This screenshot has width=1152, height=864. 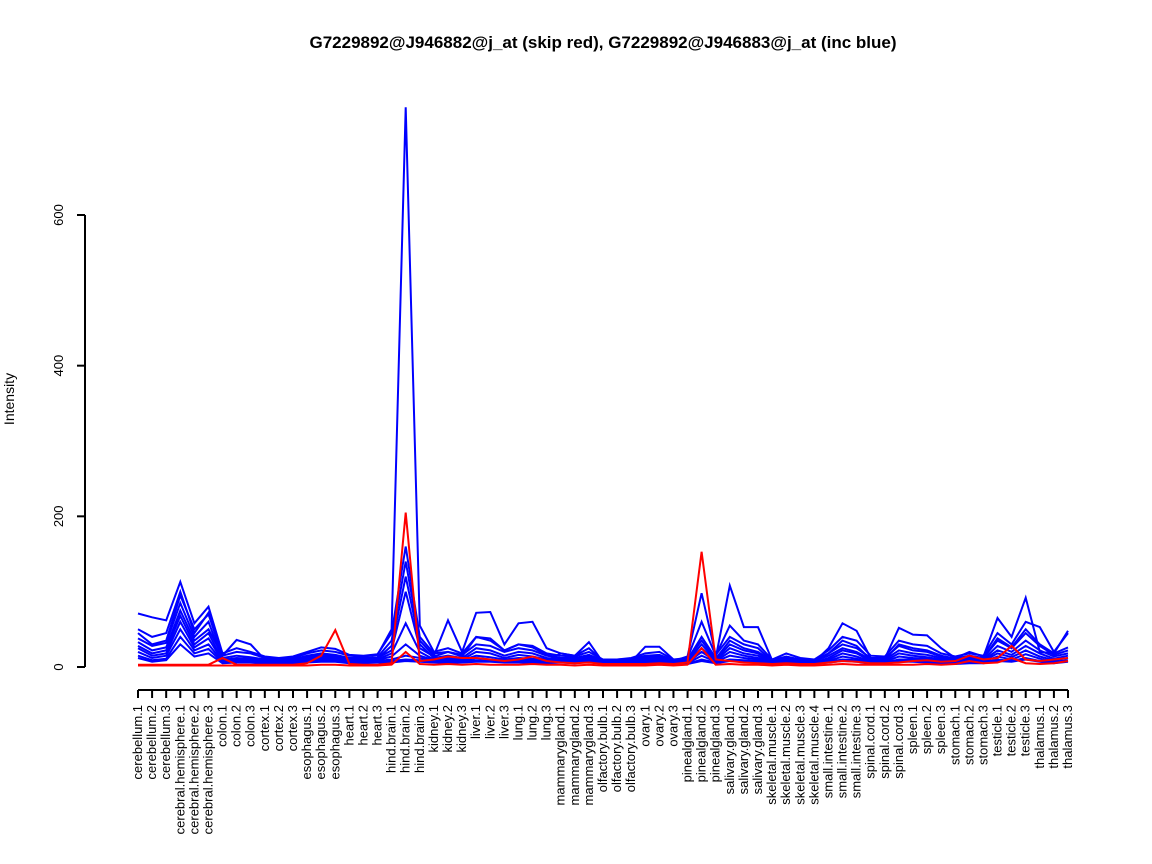 I want to click on series-line-J946883_inc_probe2, so click(x=603, y=604).